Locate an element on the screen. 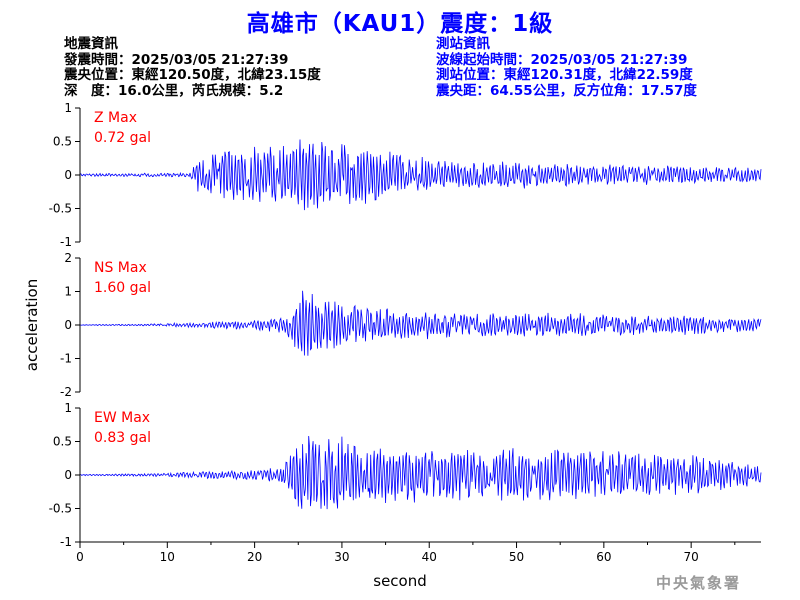  component-max-name: NS Max is located at coordinates (120, 268).